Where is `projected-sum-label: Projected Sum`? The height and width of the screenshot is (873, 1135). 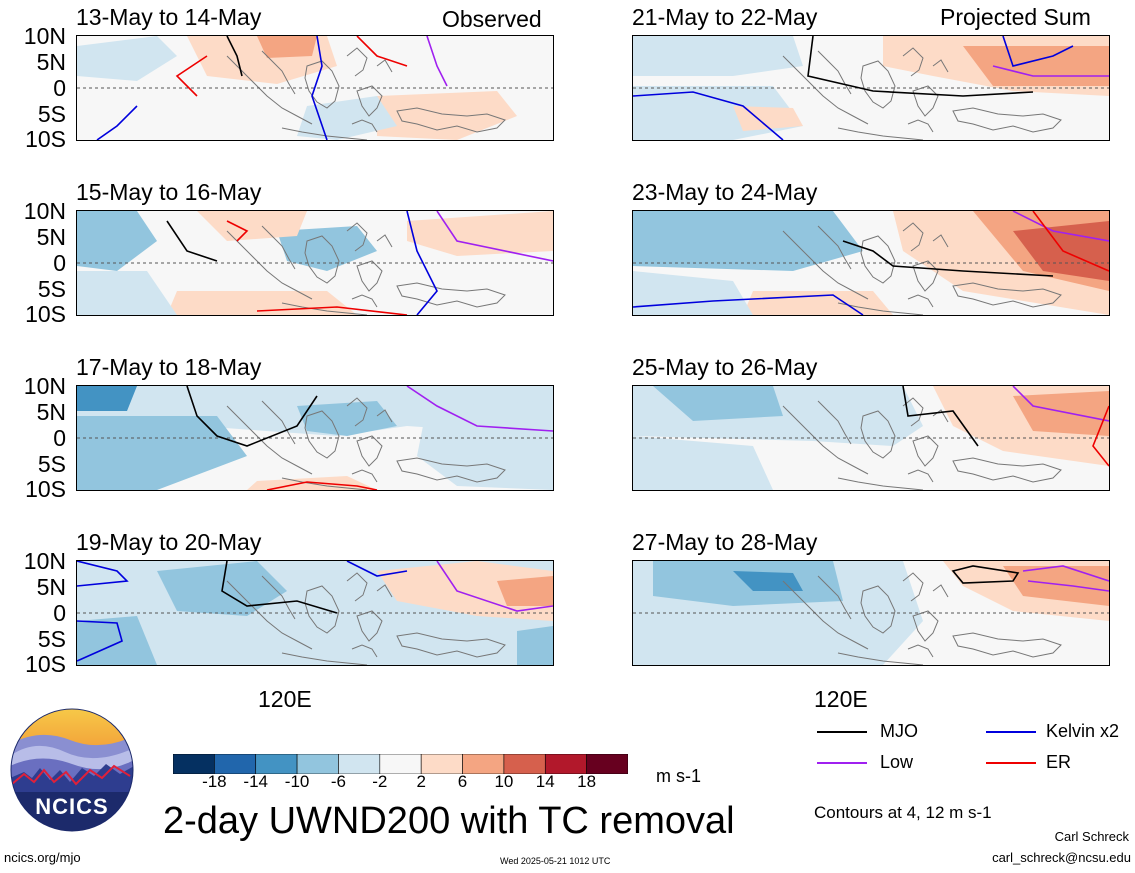 projected-sum-label: Projected Sum is located at coordinates (1015, 17).